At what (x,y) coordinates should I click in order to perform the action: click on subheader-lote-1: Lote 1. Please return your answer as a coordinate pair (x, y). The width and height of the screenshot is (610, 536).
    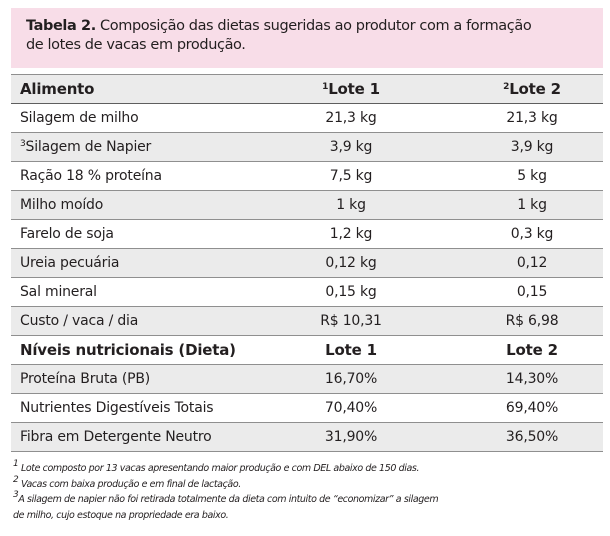
    Looking at the image, I should click on (351, 350).